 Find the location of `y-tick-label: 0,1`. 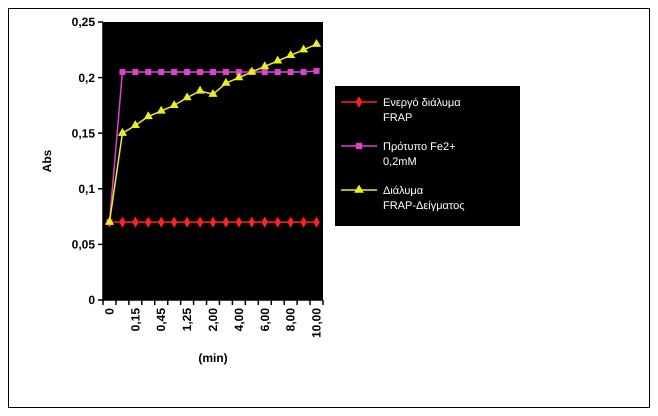

y-tick-label: 0,1 is located at coordinates (87, 189).